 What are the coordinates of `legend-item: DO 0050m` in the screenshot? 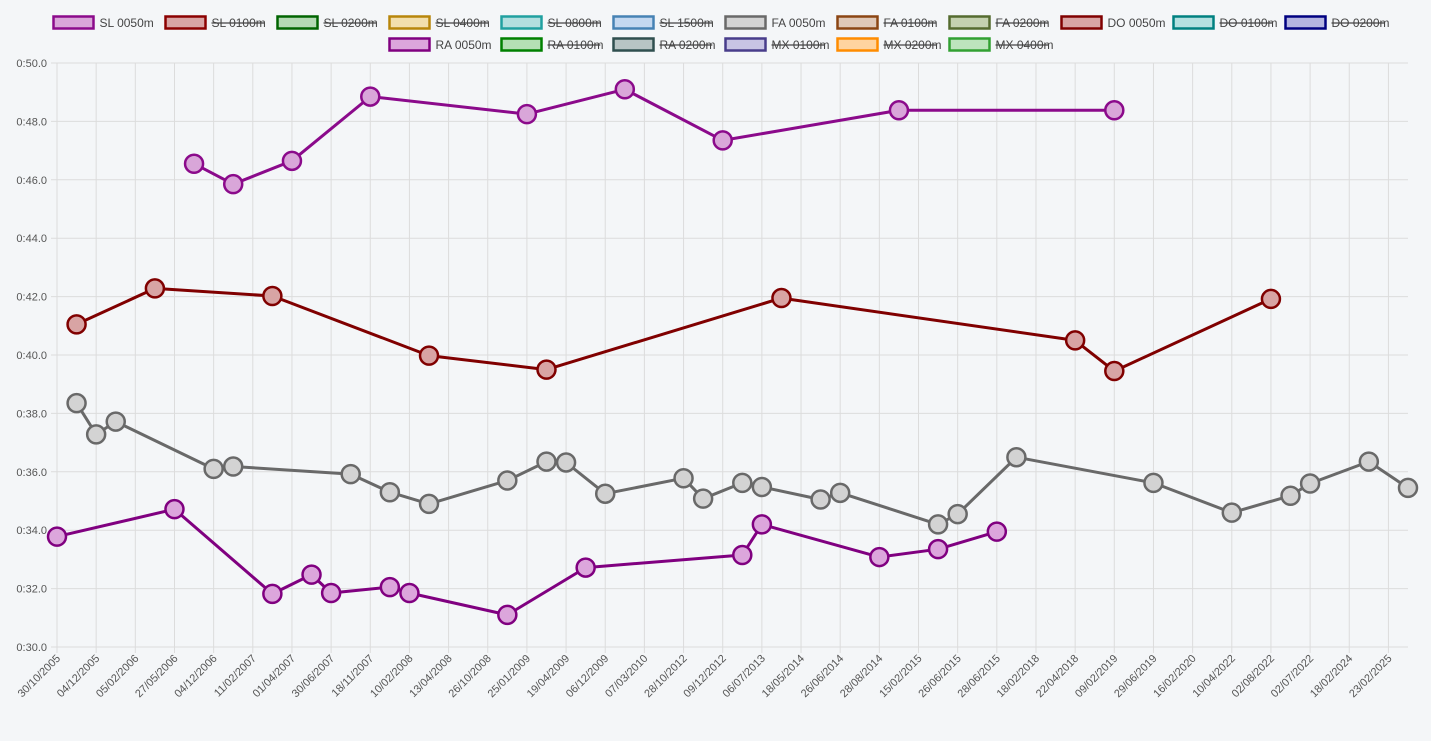 It's located at (1113, 22).